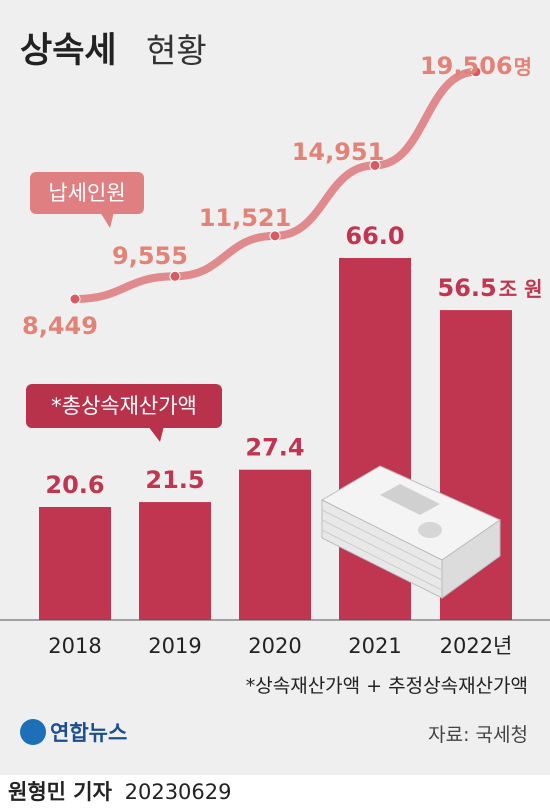 This screenshot has height=809, width=550. What do you see at coordinates (523, 67) in the screenshot?
I see `line-unit-label: 명` at bounding box center [523, 67].